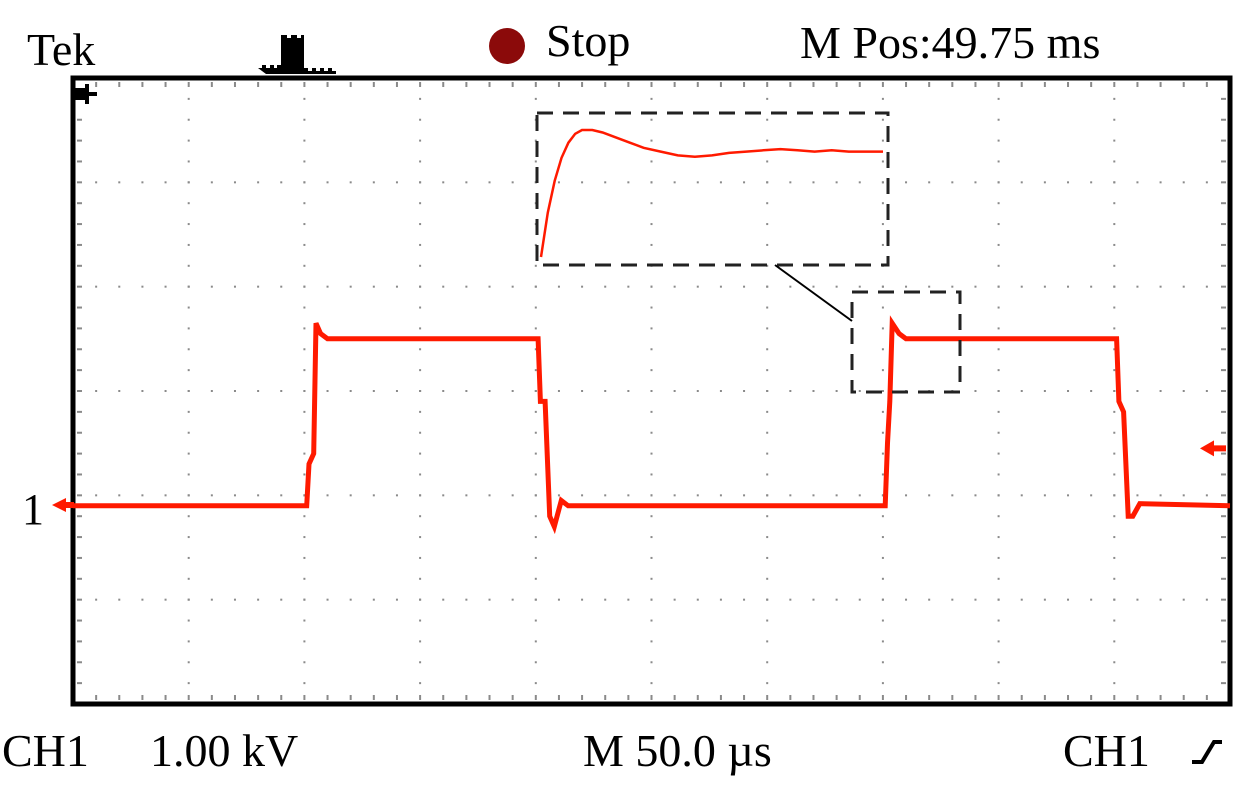 This screenshot has width=1257, height=797. I want to click on trigger-level-marker-icon, so click(1213, 448).